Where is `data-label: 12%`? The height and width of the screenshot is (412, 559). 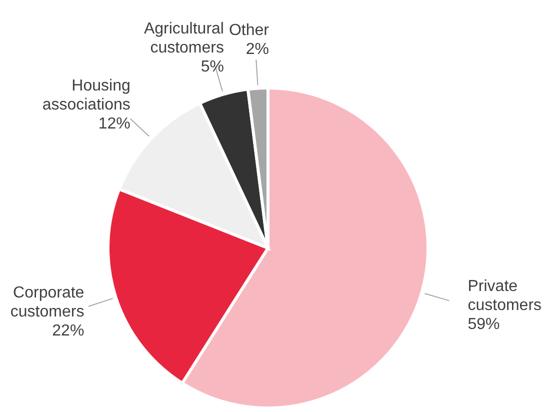 data-label: 12% is located at coordinates (114, 124).